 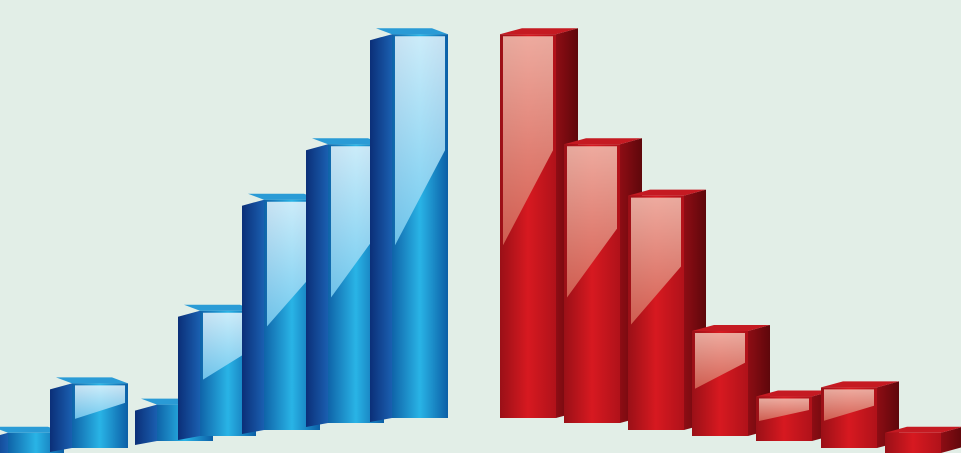 I want to click on red-bar-front, so click(x=913, y=442).